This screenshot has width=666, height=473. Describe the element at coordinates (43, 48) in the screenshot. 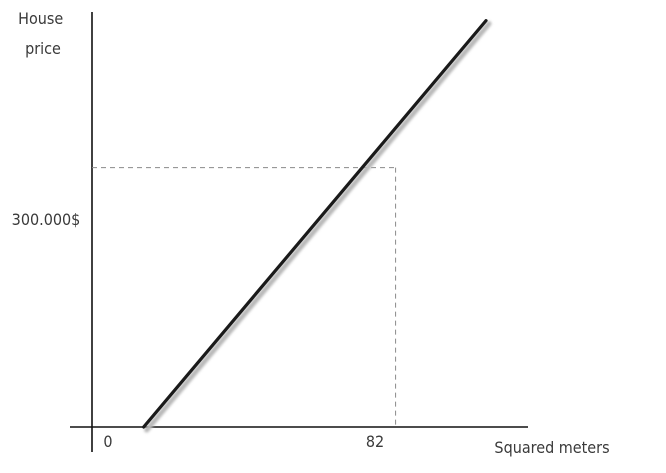

I see `y-axis-title-line-2: price` at that location.